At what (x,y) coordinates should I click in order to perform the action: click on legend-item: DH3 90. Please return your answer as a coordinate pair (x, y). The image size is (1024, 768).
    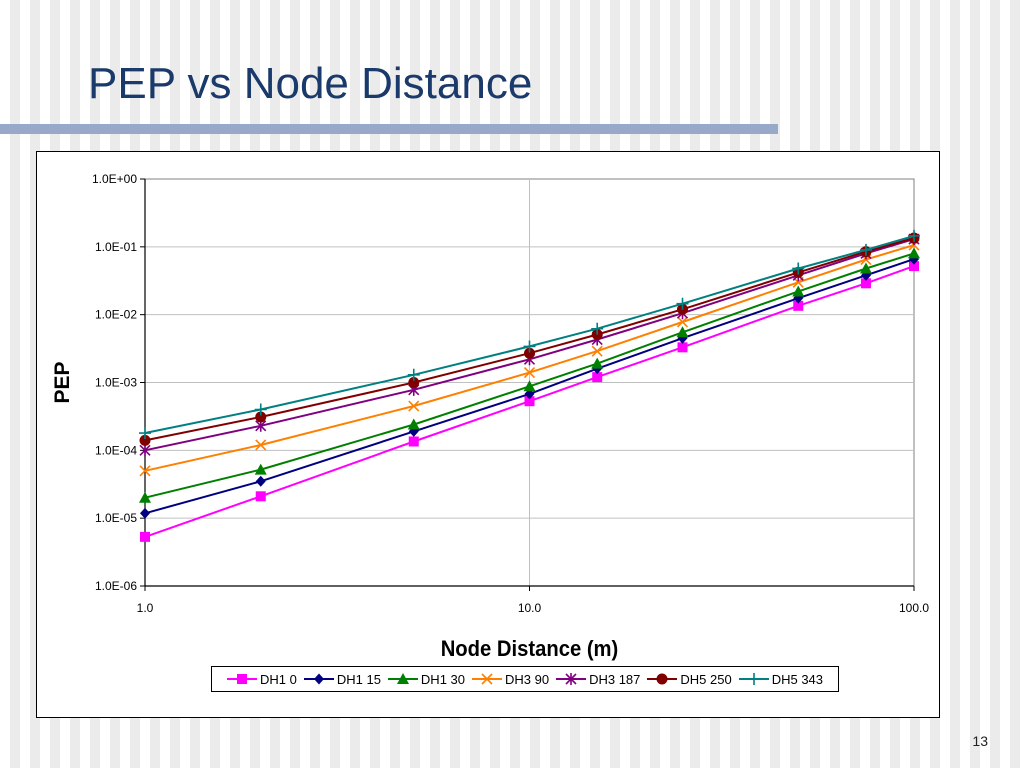
    Looking at the image, I should click on (510, 679).